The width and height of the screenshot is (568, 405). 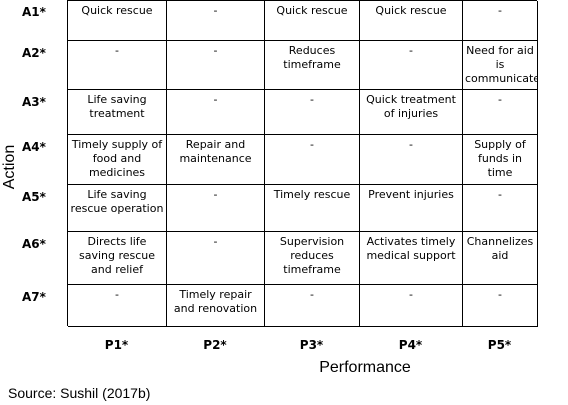 I want to click on cell-a5-p1: Life saving rescue operation, so click(x=117, y=208).